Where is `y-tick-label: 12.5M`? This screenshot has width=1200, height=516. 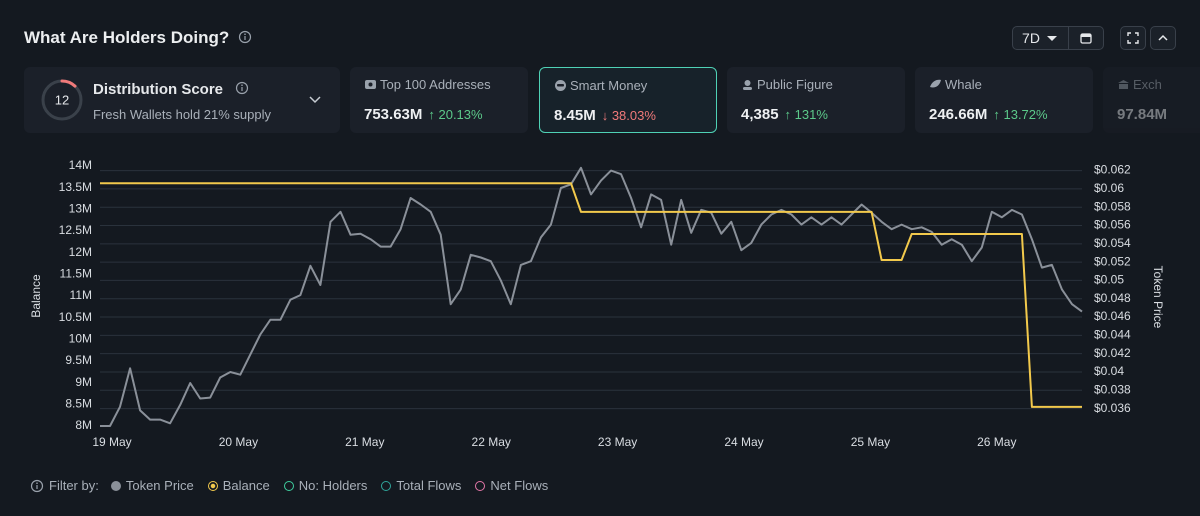 y-tick-label: 12.5M is located at coordinates (75, 230).